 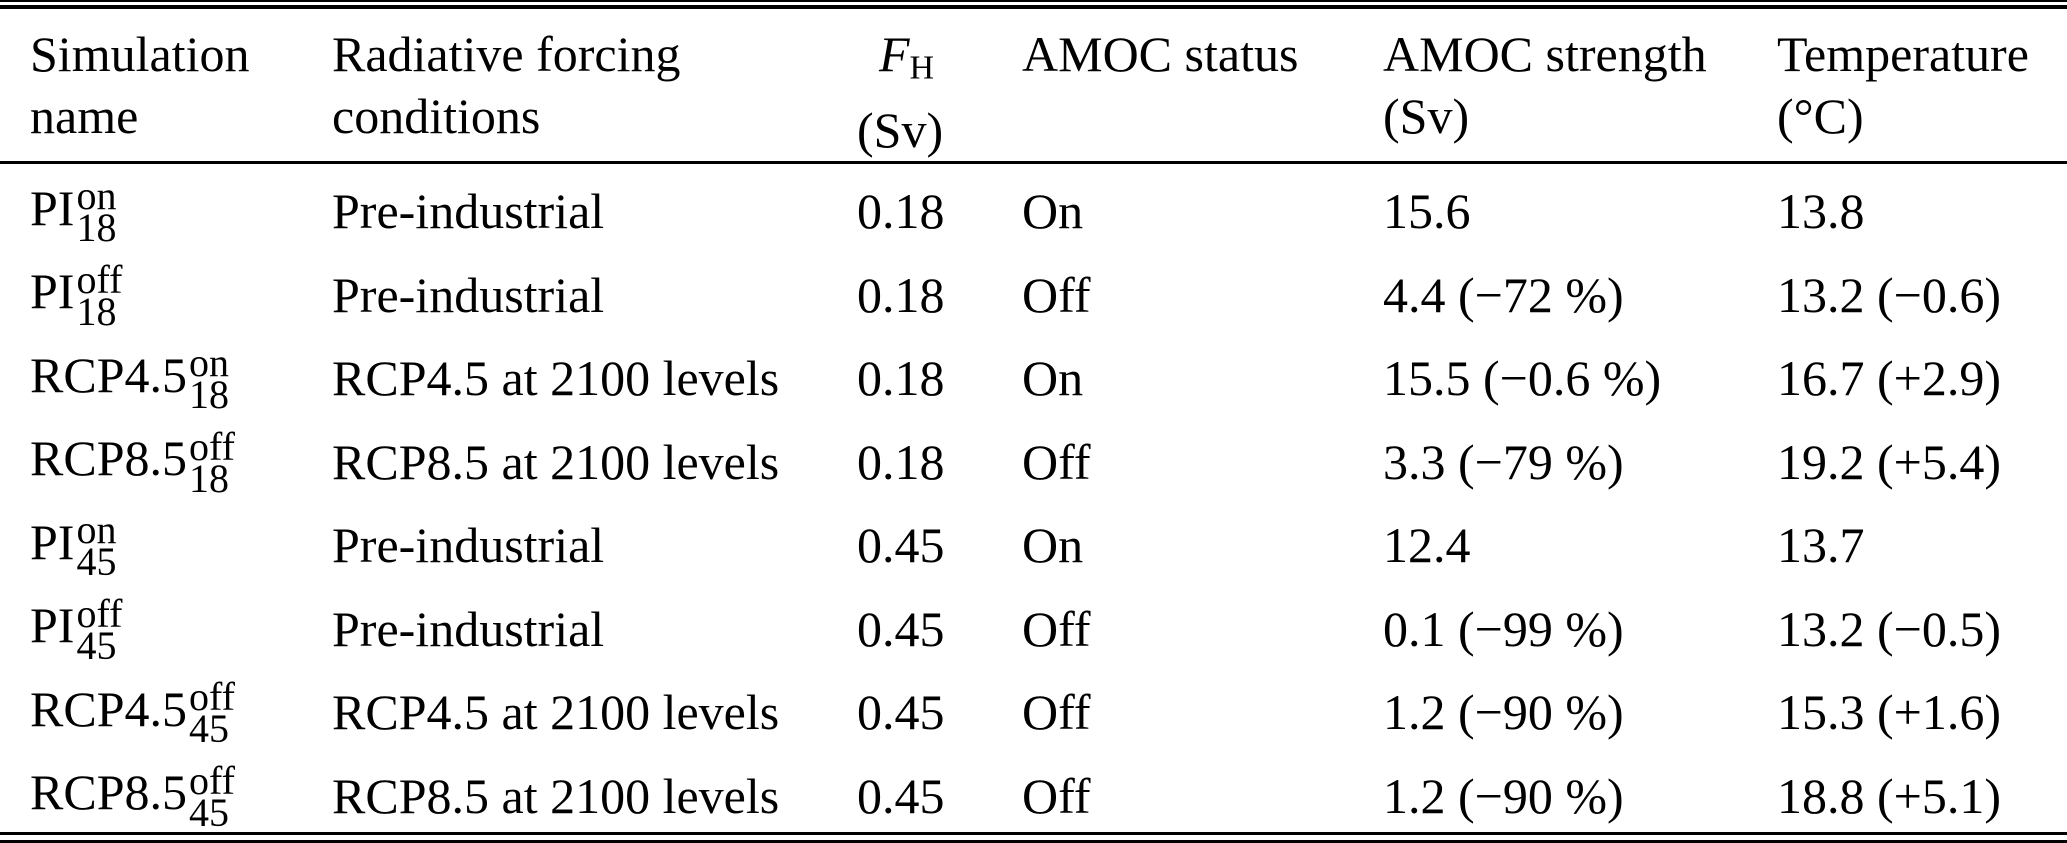 I want to click on sim-name-scripts: on 45, so click(x=96, y=546).